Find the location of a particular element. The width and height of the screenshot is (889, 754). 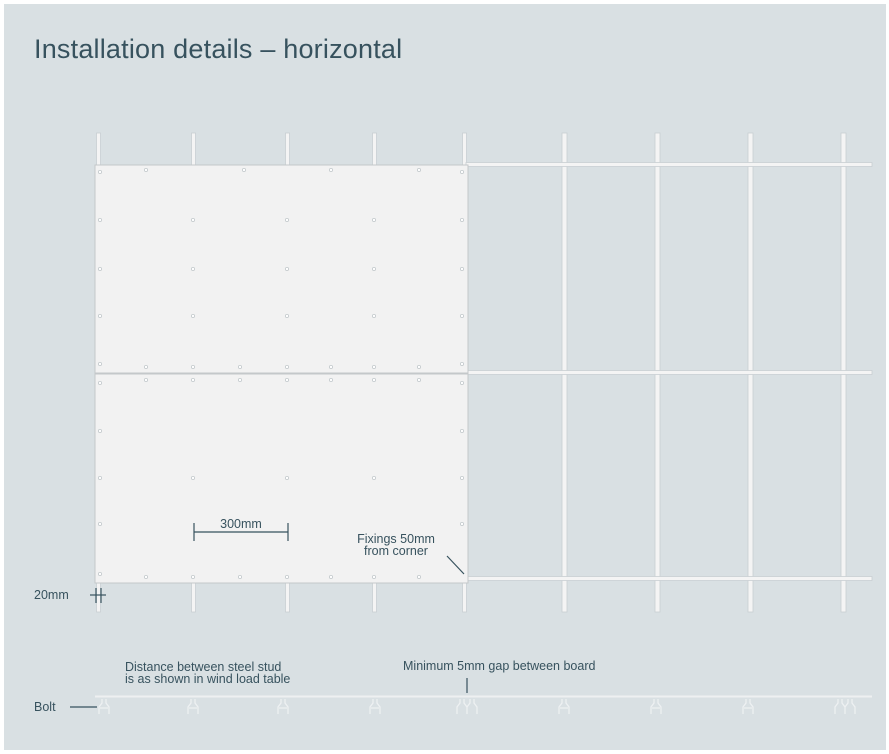

fixings-note-line1: Fixings 50mm is located at coordinates (396, 539).